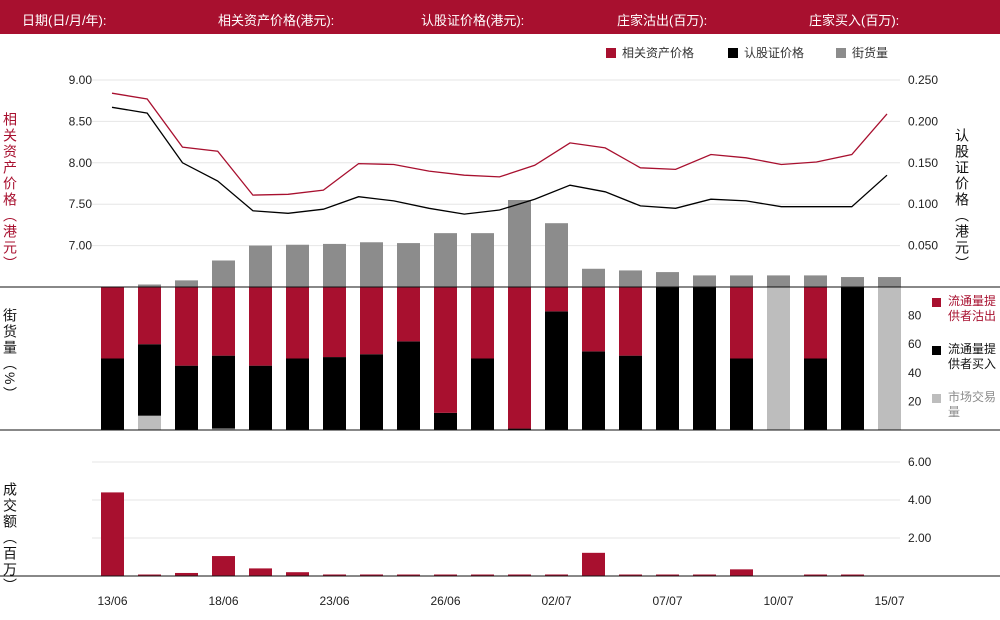 The width and height of the screenshot is (1000, 620). I want to click on legend-item-outstanding: 街货量, so click(862, 52).